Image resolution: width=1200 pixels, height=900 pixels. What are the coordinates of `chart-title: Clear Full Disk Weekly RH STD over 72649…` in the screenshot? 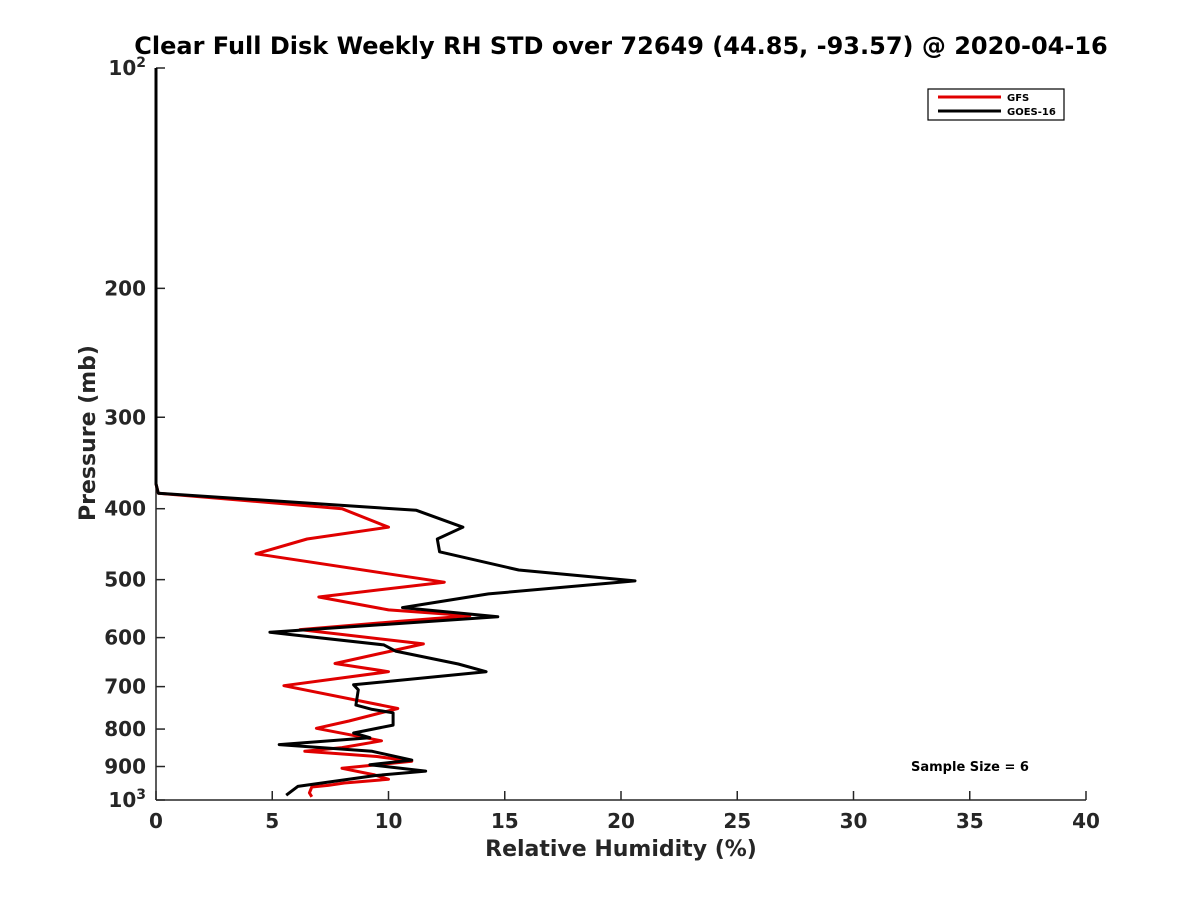 It's located at (620, 46).